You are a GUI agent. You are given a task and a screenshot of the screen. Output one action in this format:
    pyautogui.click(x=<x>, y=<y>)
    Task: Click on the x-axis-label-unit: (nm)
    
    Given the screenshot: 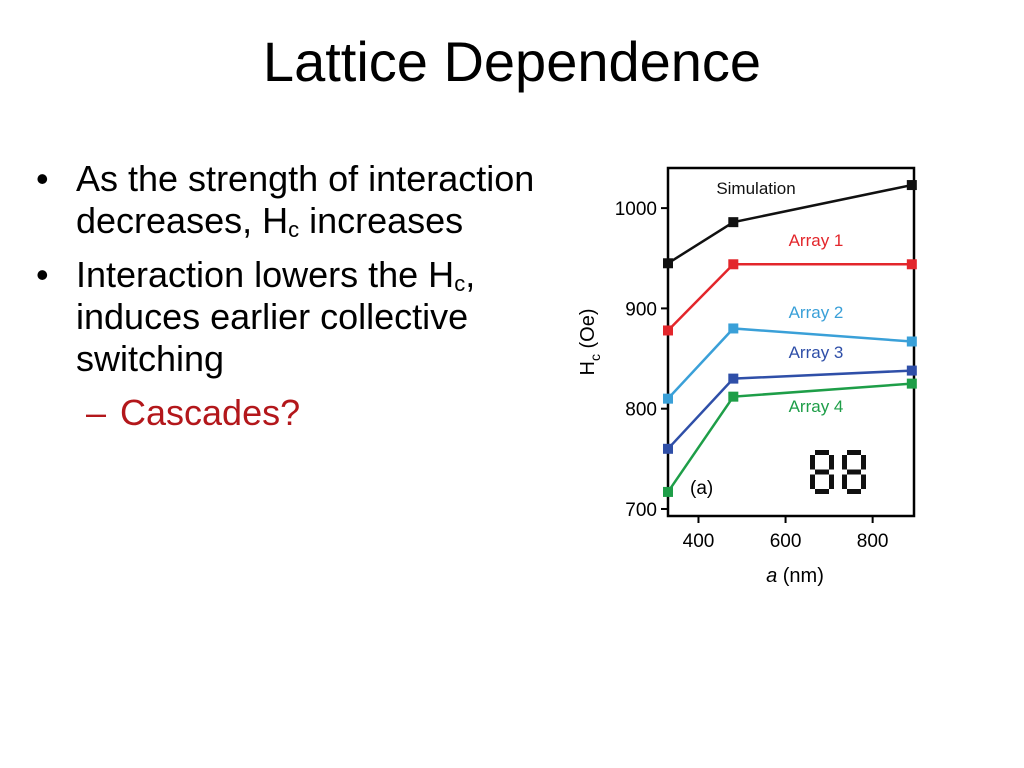 What is the action you would take?
    pyautogui.click(x=800, y=576)
    